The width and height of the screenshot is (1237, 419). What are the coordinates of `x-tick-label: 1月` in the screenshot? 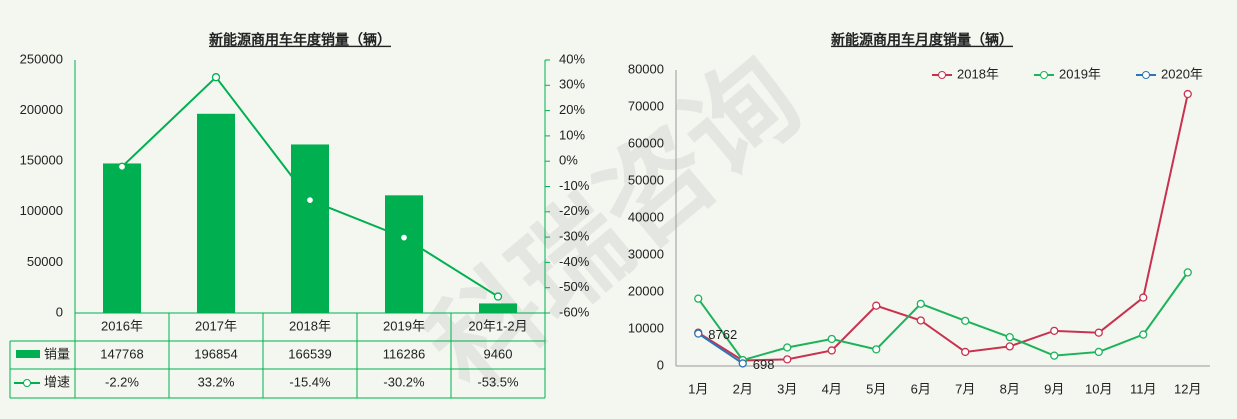 It's located at (698, 388).